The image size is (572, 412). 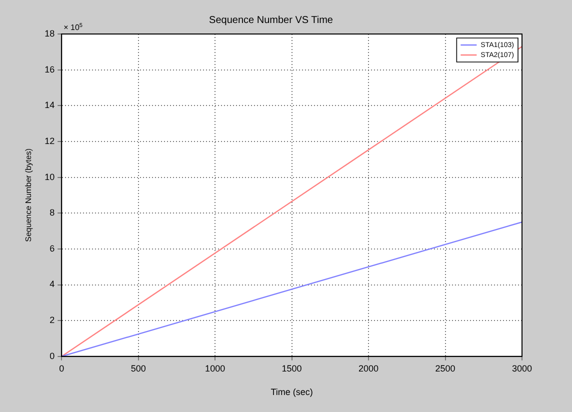 What do you see at coordinates (49, 141) in the screenshot?
I see `y-tick-label: 12` at bounding box center [49, 141].